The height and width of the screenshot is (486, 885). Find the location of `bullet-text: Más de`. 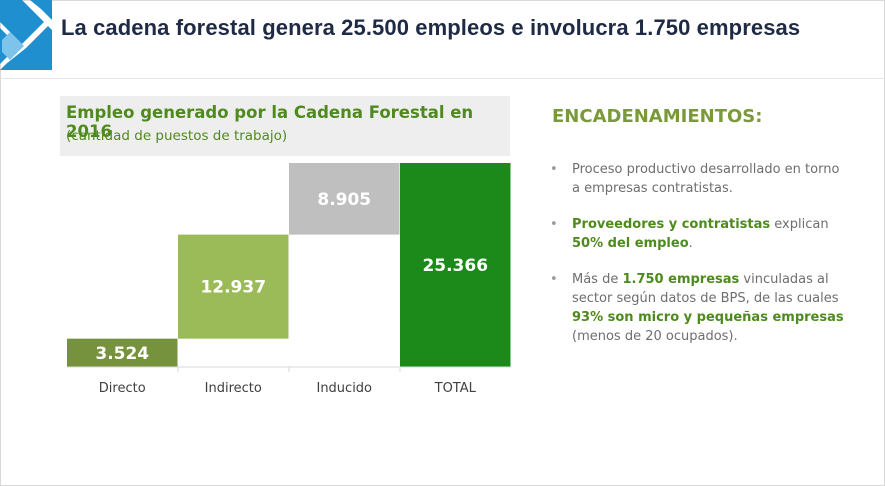

bullet-text: Más de is located at coordinates (597, 279).